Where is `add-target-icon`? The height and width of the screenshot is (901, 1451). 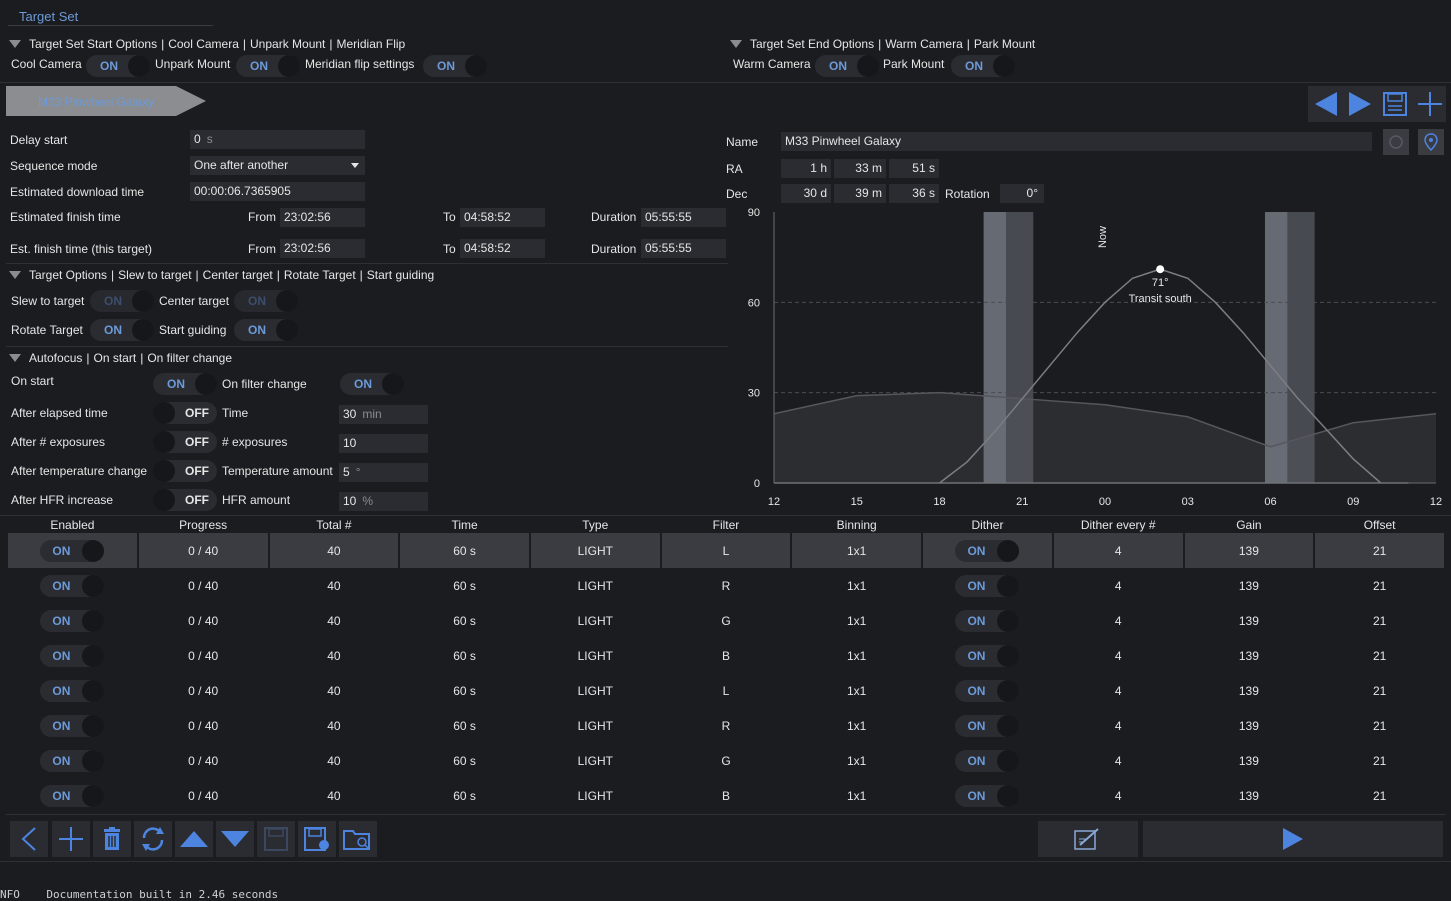
add-target-icon is located at coordinates (1430, 104).